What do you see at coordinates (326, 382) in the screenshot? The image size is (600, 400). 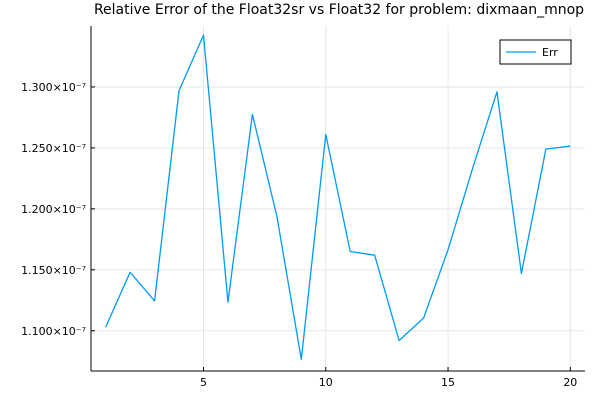 I see `x-tick-label: 10` at bounding box center [326, 382].